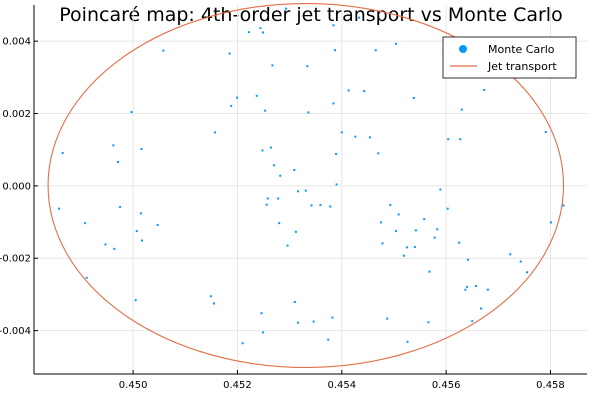 This screenshot has width=600, height=400. I want to click on legend-box, so click(509, 57).